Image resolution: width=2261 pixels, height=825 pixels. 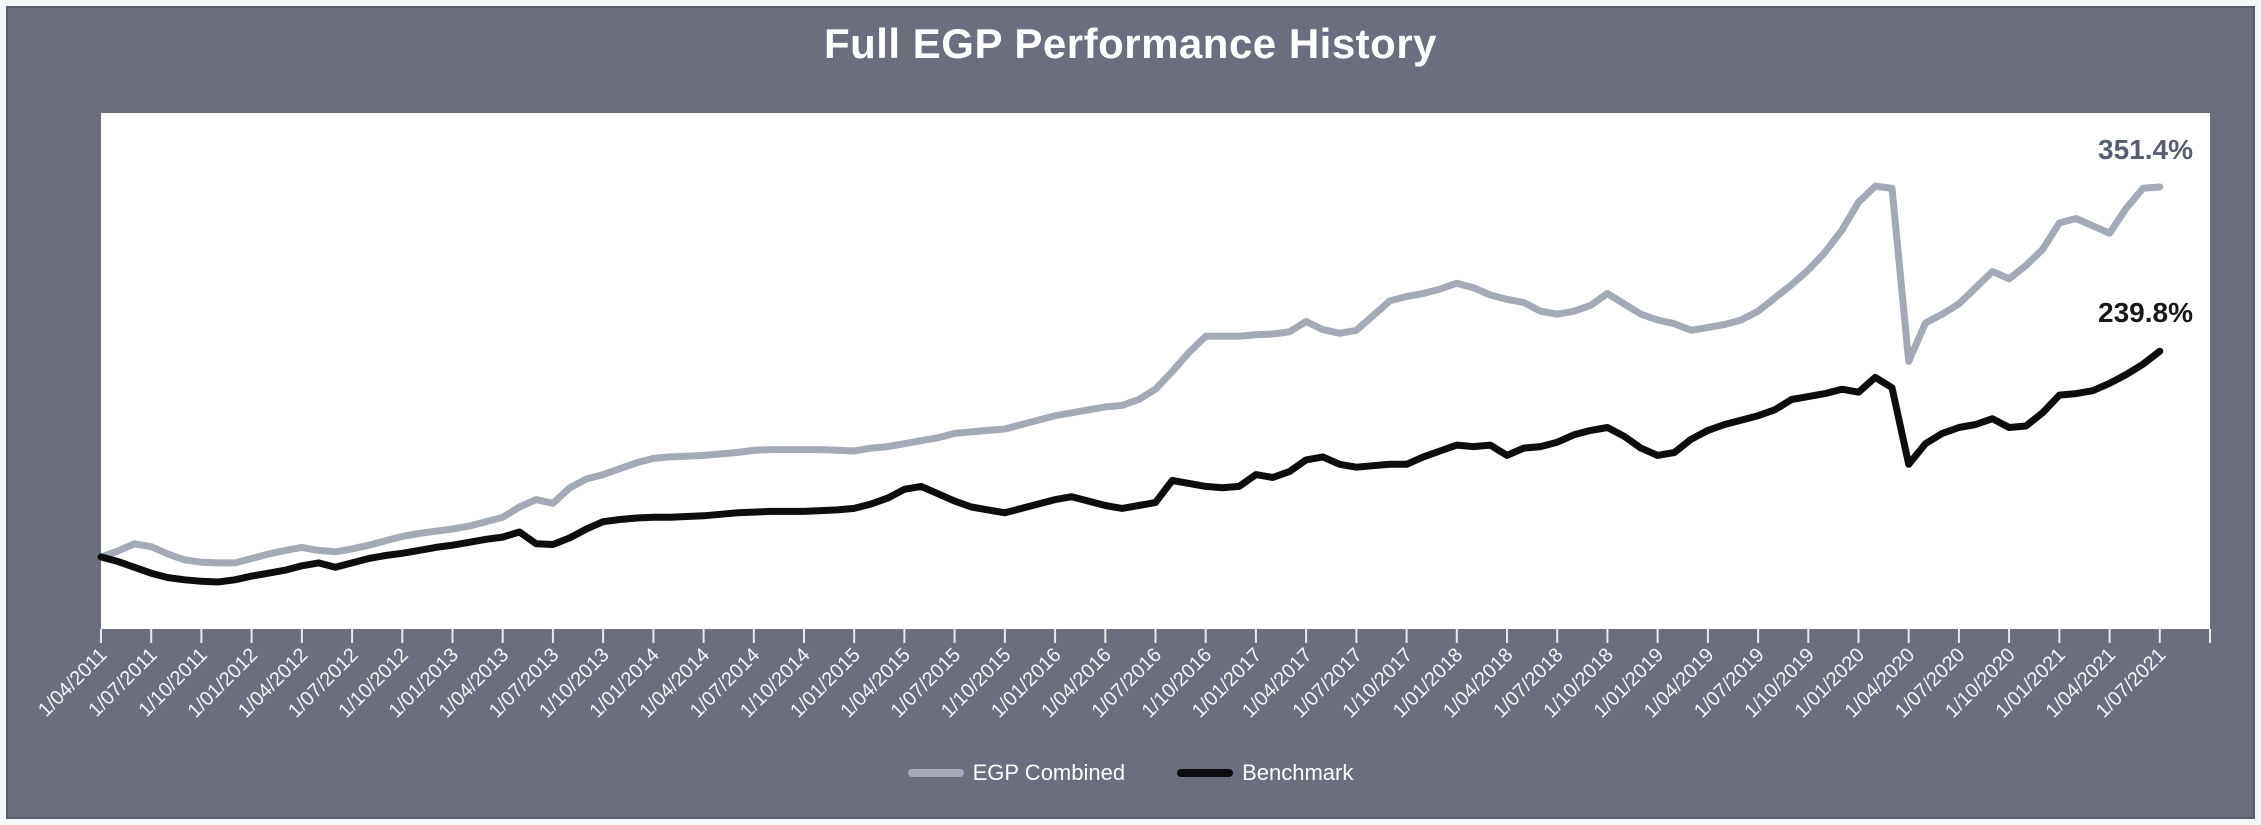 What do you see at coordinates (1130, 43) in the screenshot?
I see `chart-title: Full EGP Performance History` at bounding box center [1130, 43].